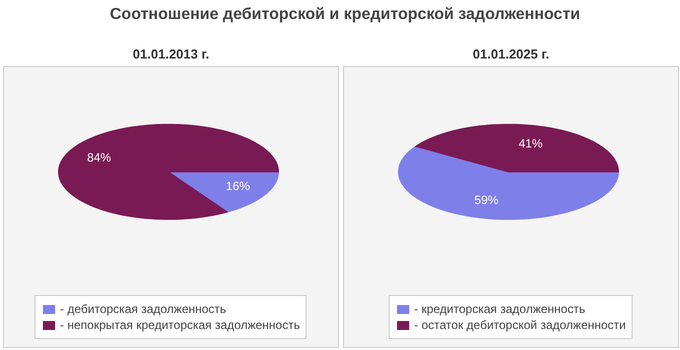 The image size is (680, 350). Describe the element at coordinates (486, 200) in the screenshot. I see `data-label: 59%` at that location.